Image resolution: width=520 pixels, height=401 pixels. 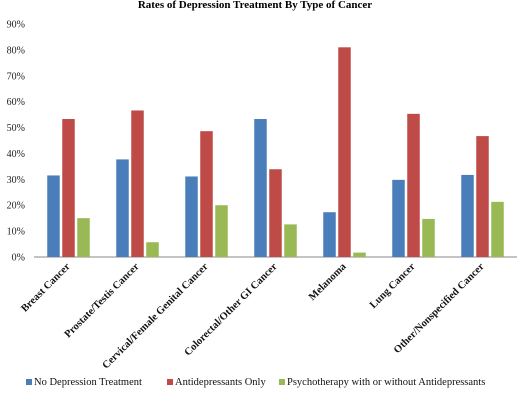 I want to click on y-tick-label: 90%, so click(x=16, y=25).